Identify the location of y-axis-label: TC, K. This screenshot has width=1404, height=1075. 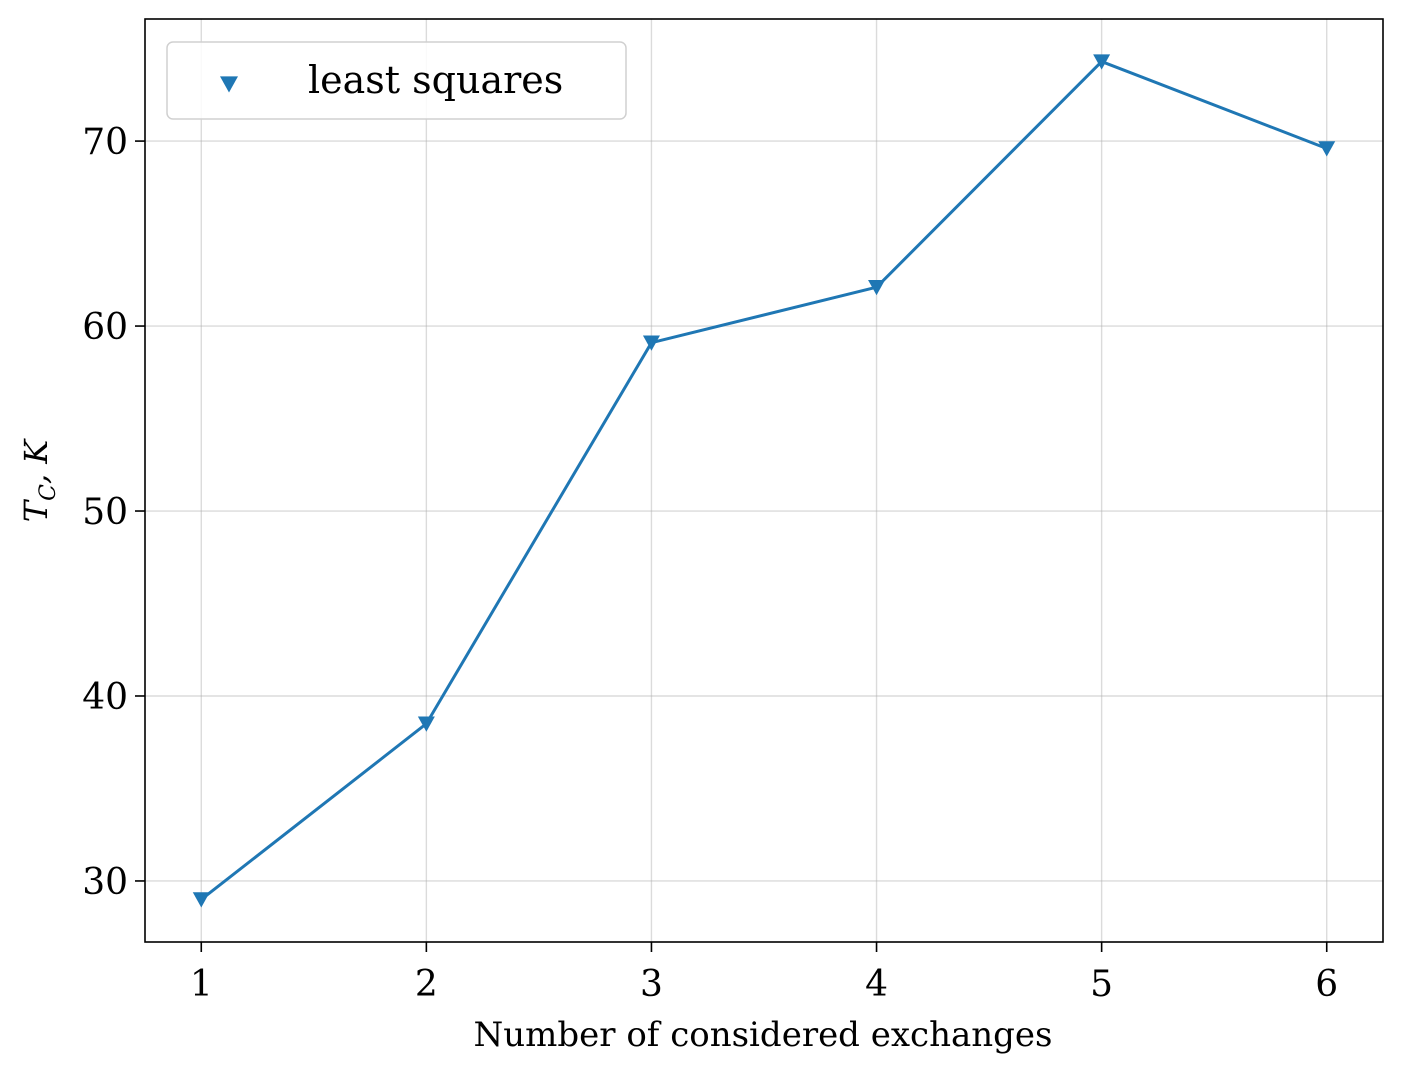
(39, 480).